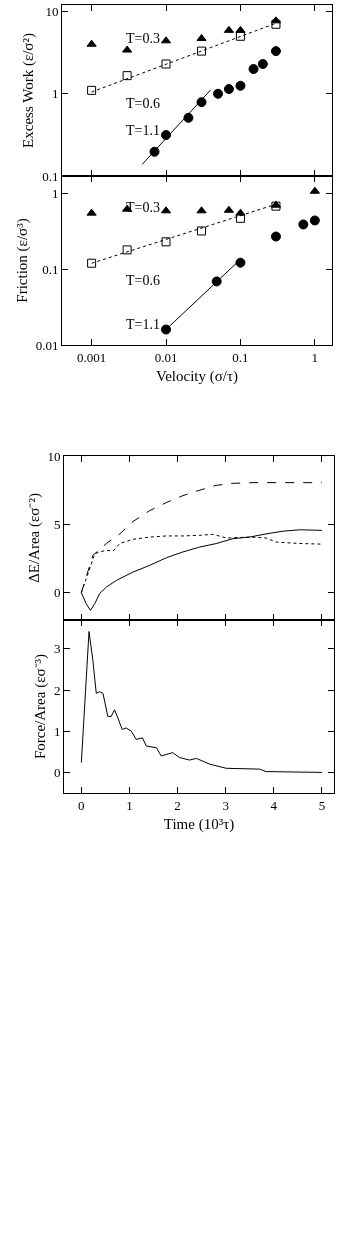  Describe the element at coordinates (57, 649) in the screenshot. I see `y-tick-label: 3` at that location.